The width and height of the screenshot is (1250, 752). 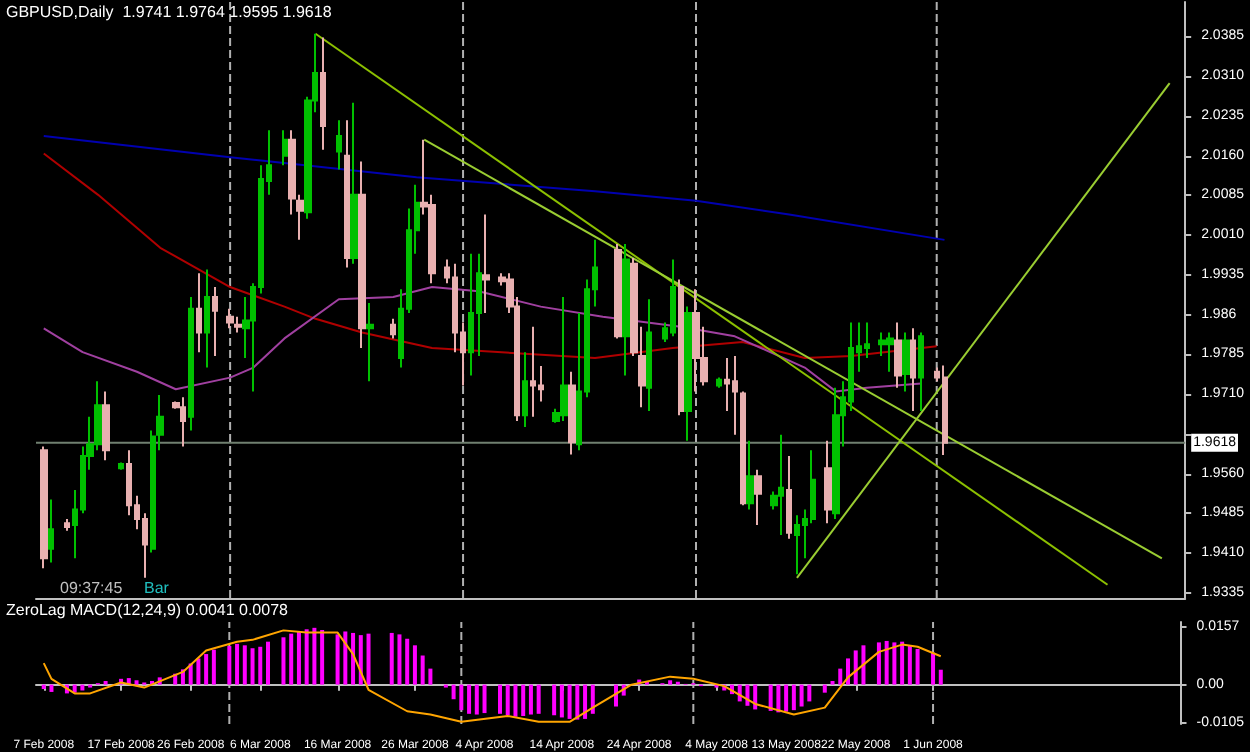 What do you see at coordinates (169, 12) in the screenshot?
I see `chart-title: GBPUSD,Daily 1.9741 1.9764 1.9595 1.9618` at bounding box center [169, 12].